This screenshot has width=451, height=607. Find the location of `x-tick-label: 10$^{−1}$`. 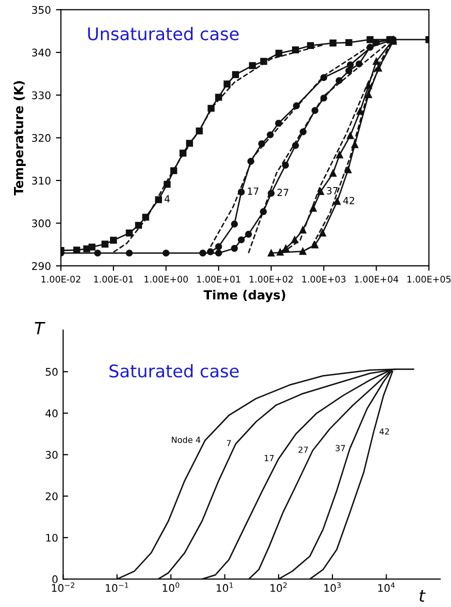

x-tick-label: 10$^{−1}$ is located at coordinates (117, 587).